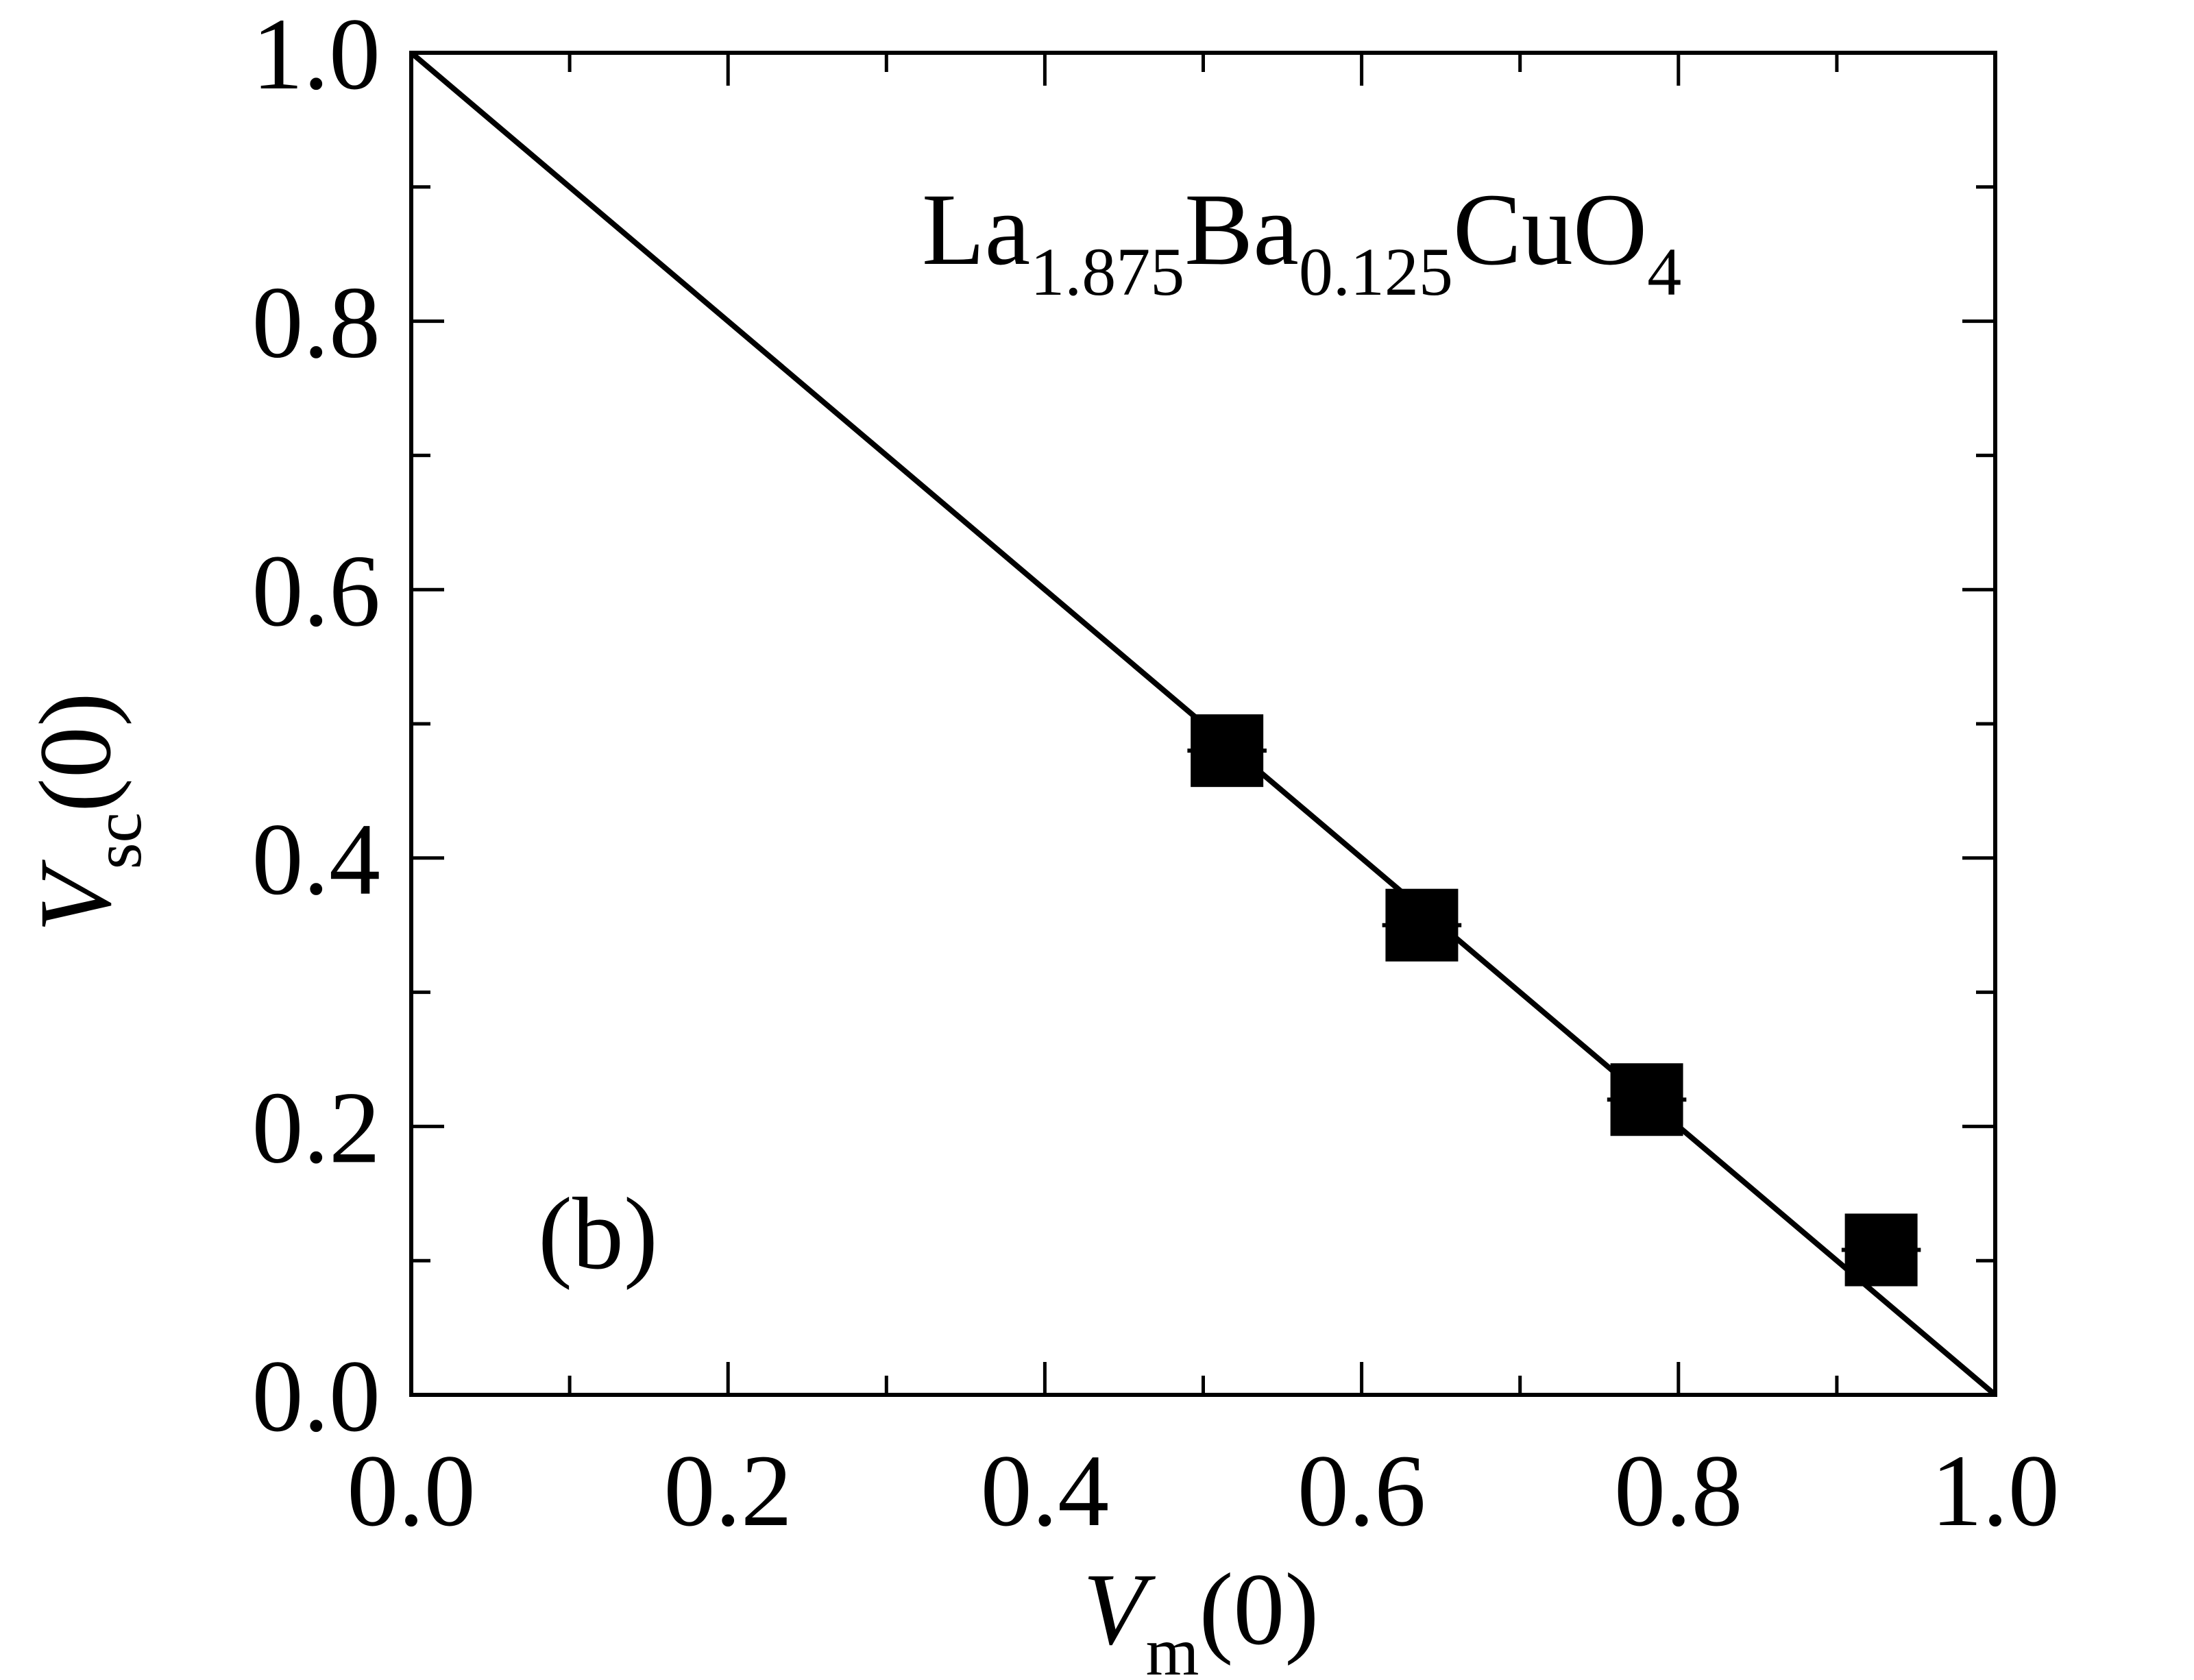  What do you see at coordinates (727, 1491) in the screenshot?
I see `x-tick-label: 0.2` at bounding box center [727, 1491].